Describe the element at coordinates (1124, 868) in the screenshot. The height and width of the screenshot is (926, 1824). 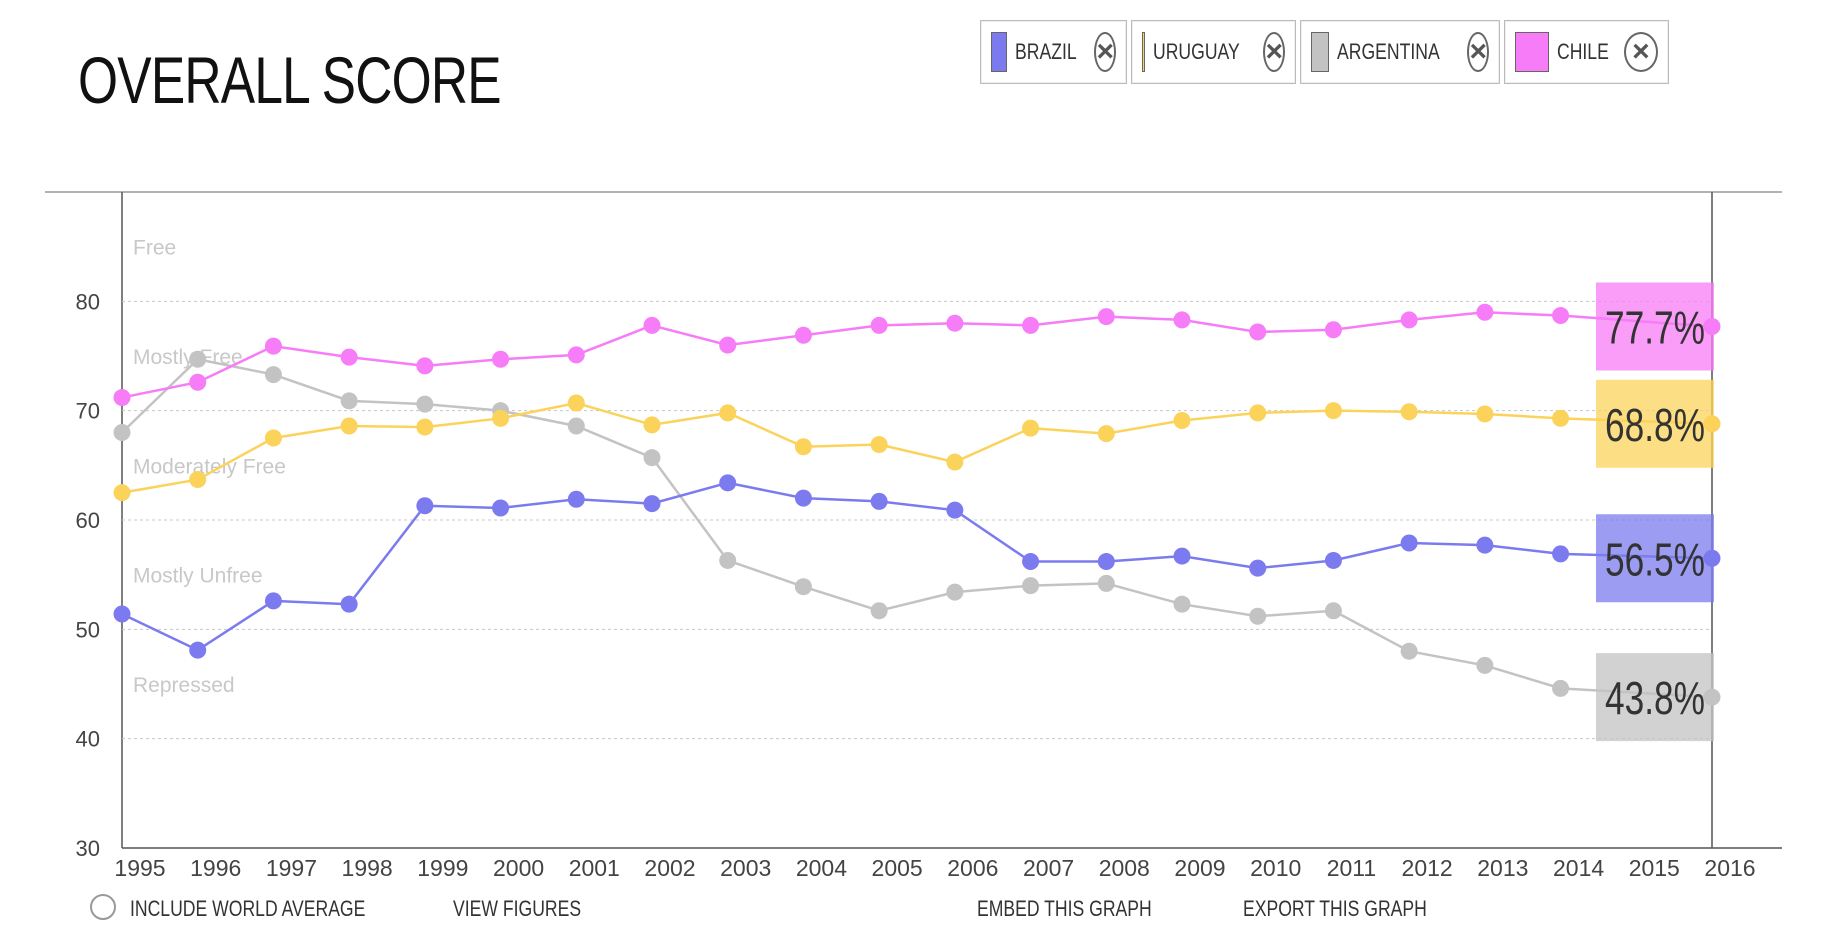
I see `x-tick-label: 2008` at that location.